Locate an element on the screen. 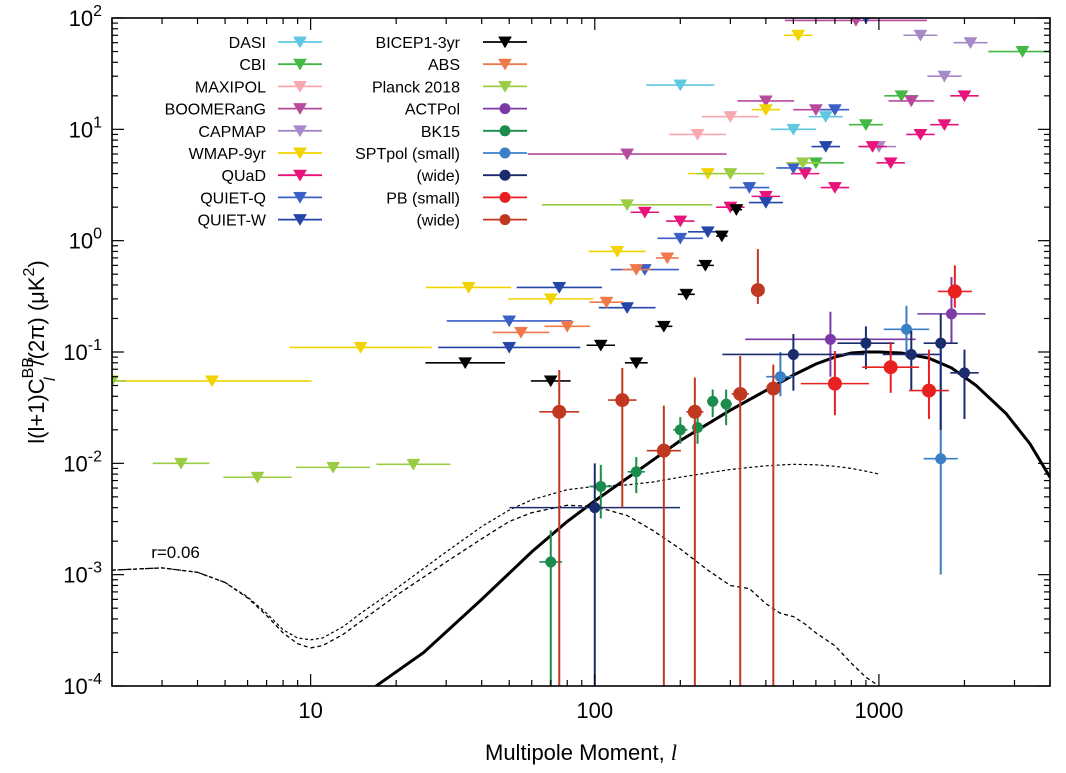 This screenshot has height=773, width=1066. y-tick-label: 10⁻¹ is located at coordinates (82, 351).